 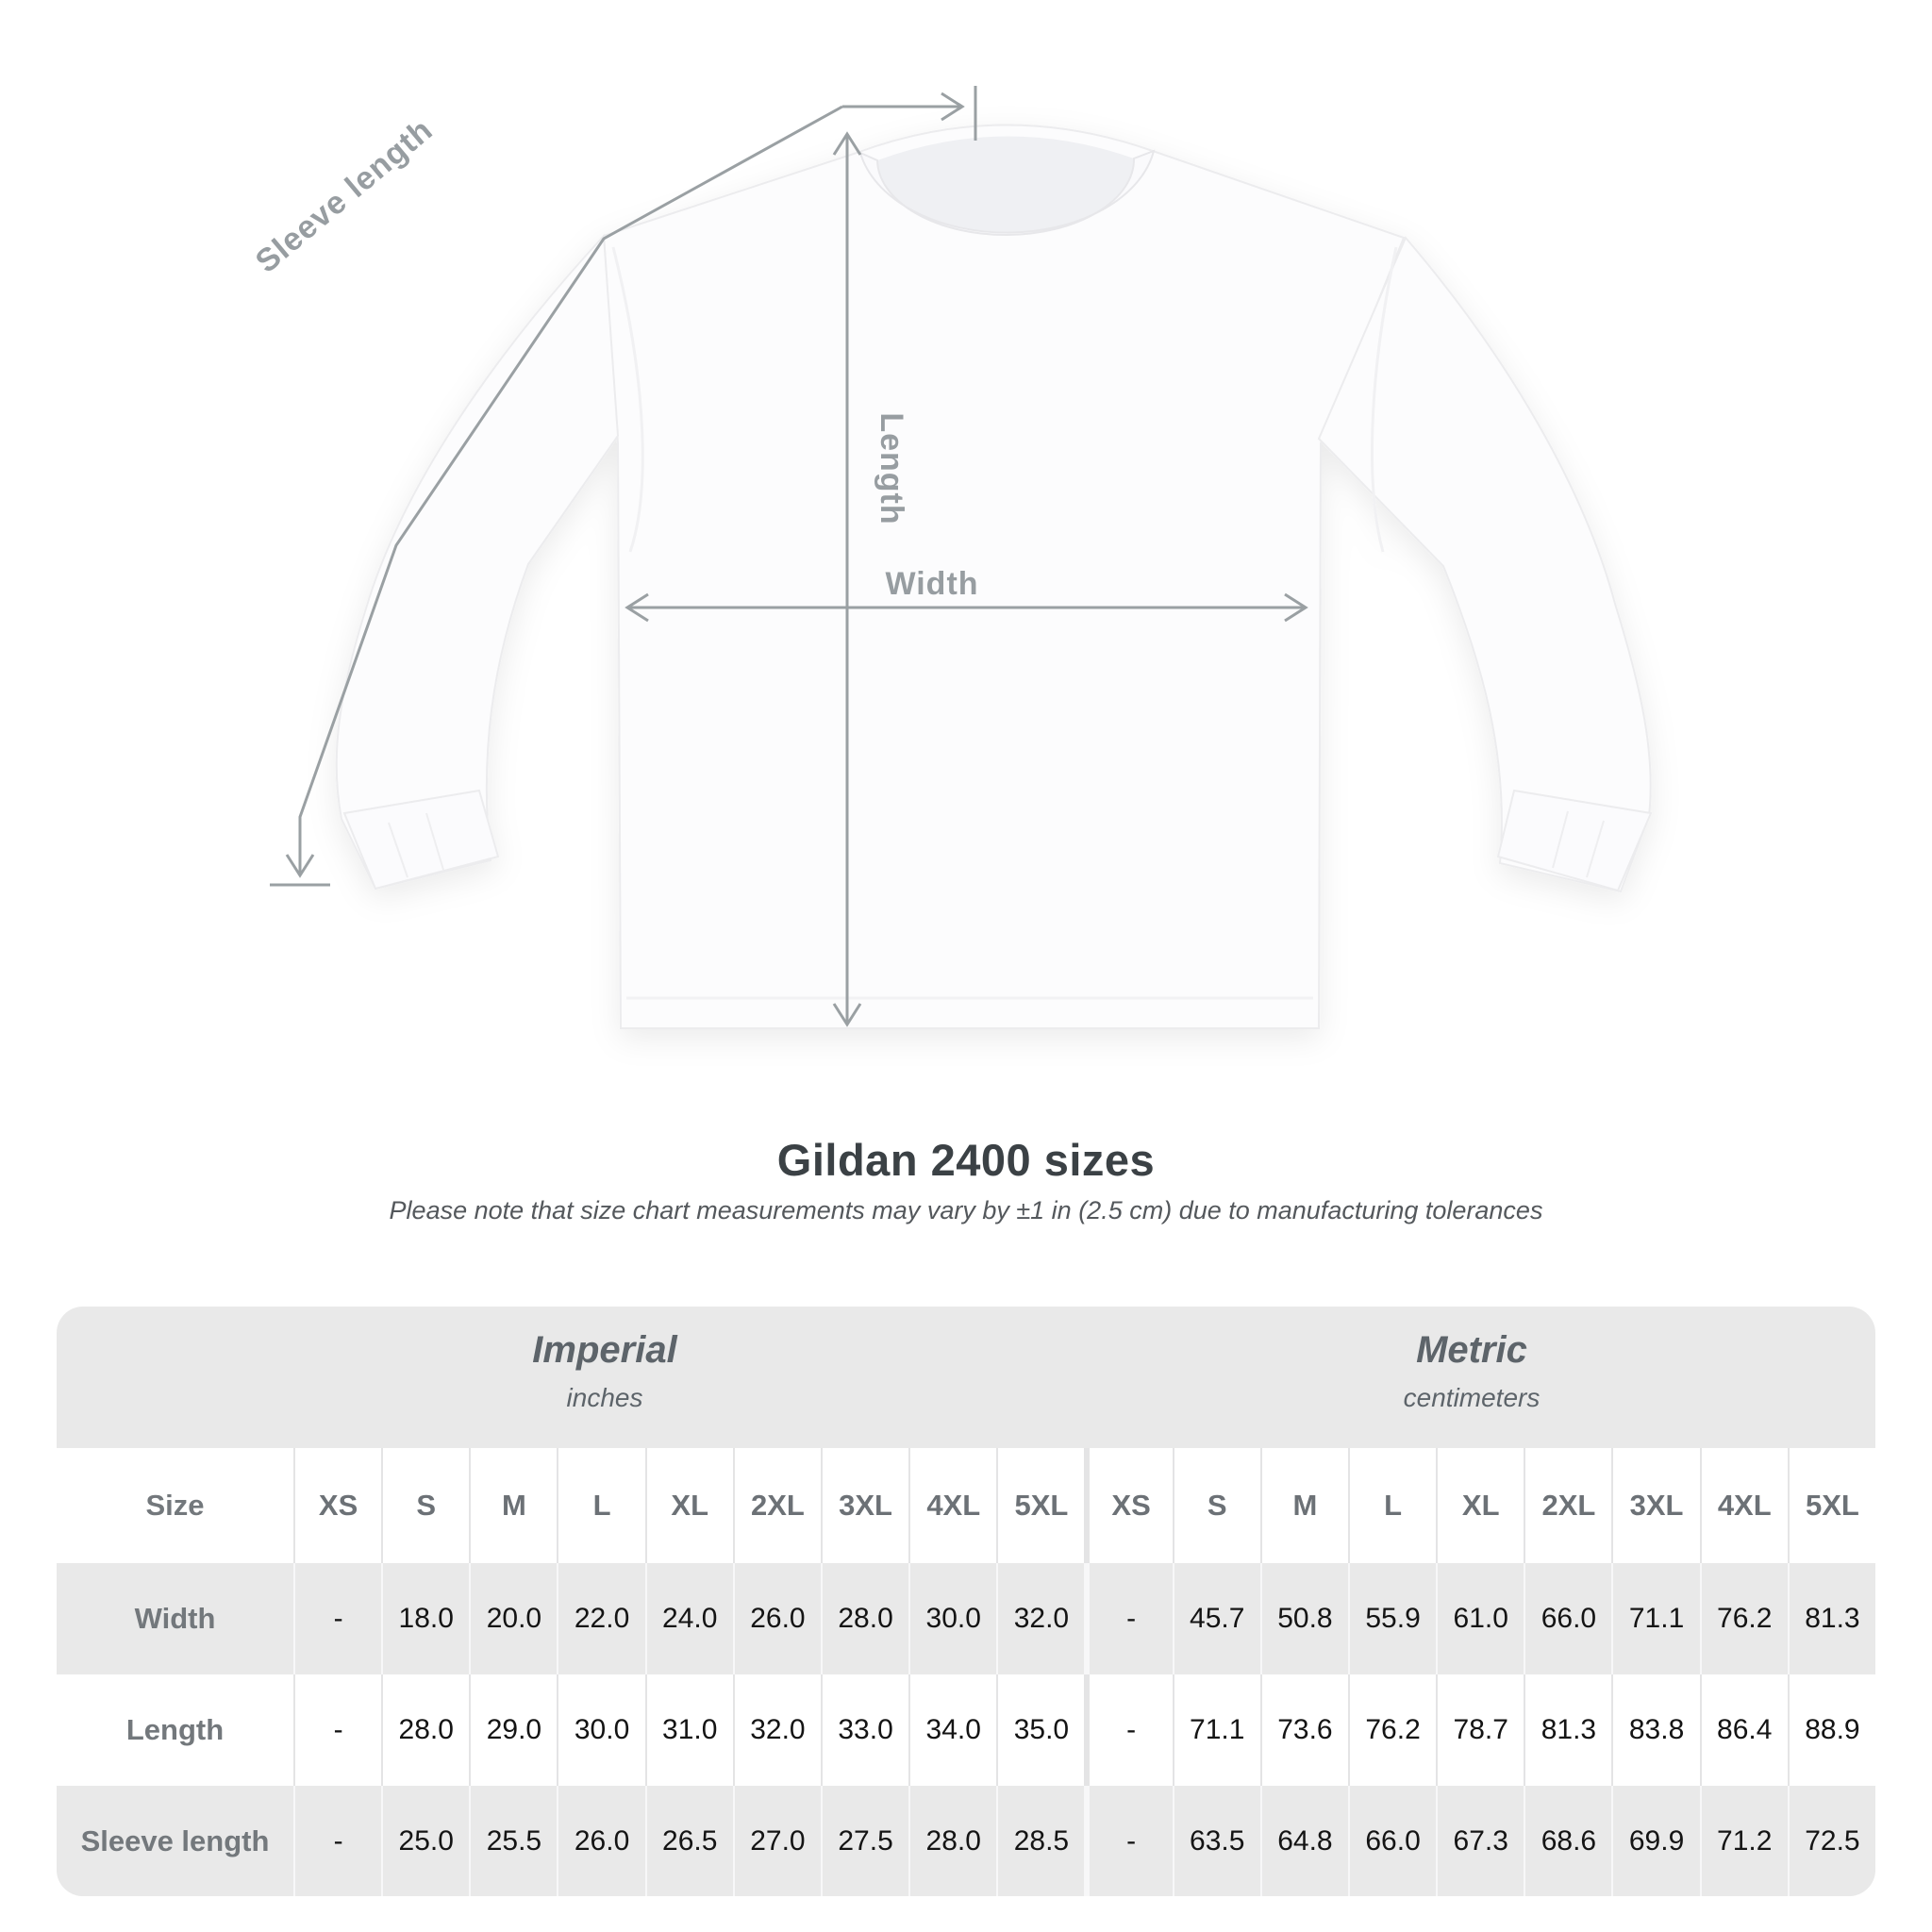 What do you see at coordinates (337, 1505) in the screenshot?
I see `size-col-header: XS` at bounding box center [337, 1505].